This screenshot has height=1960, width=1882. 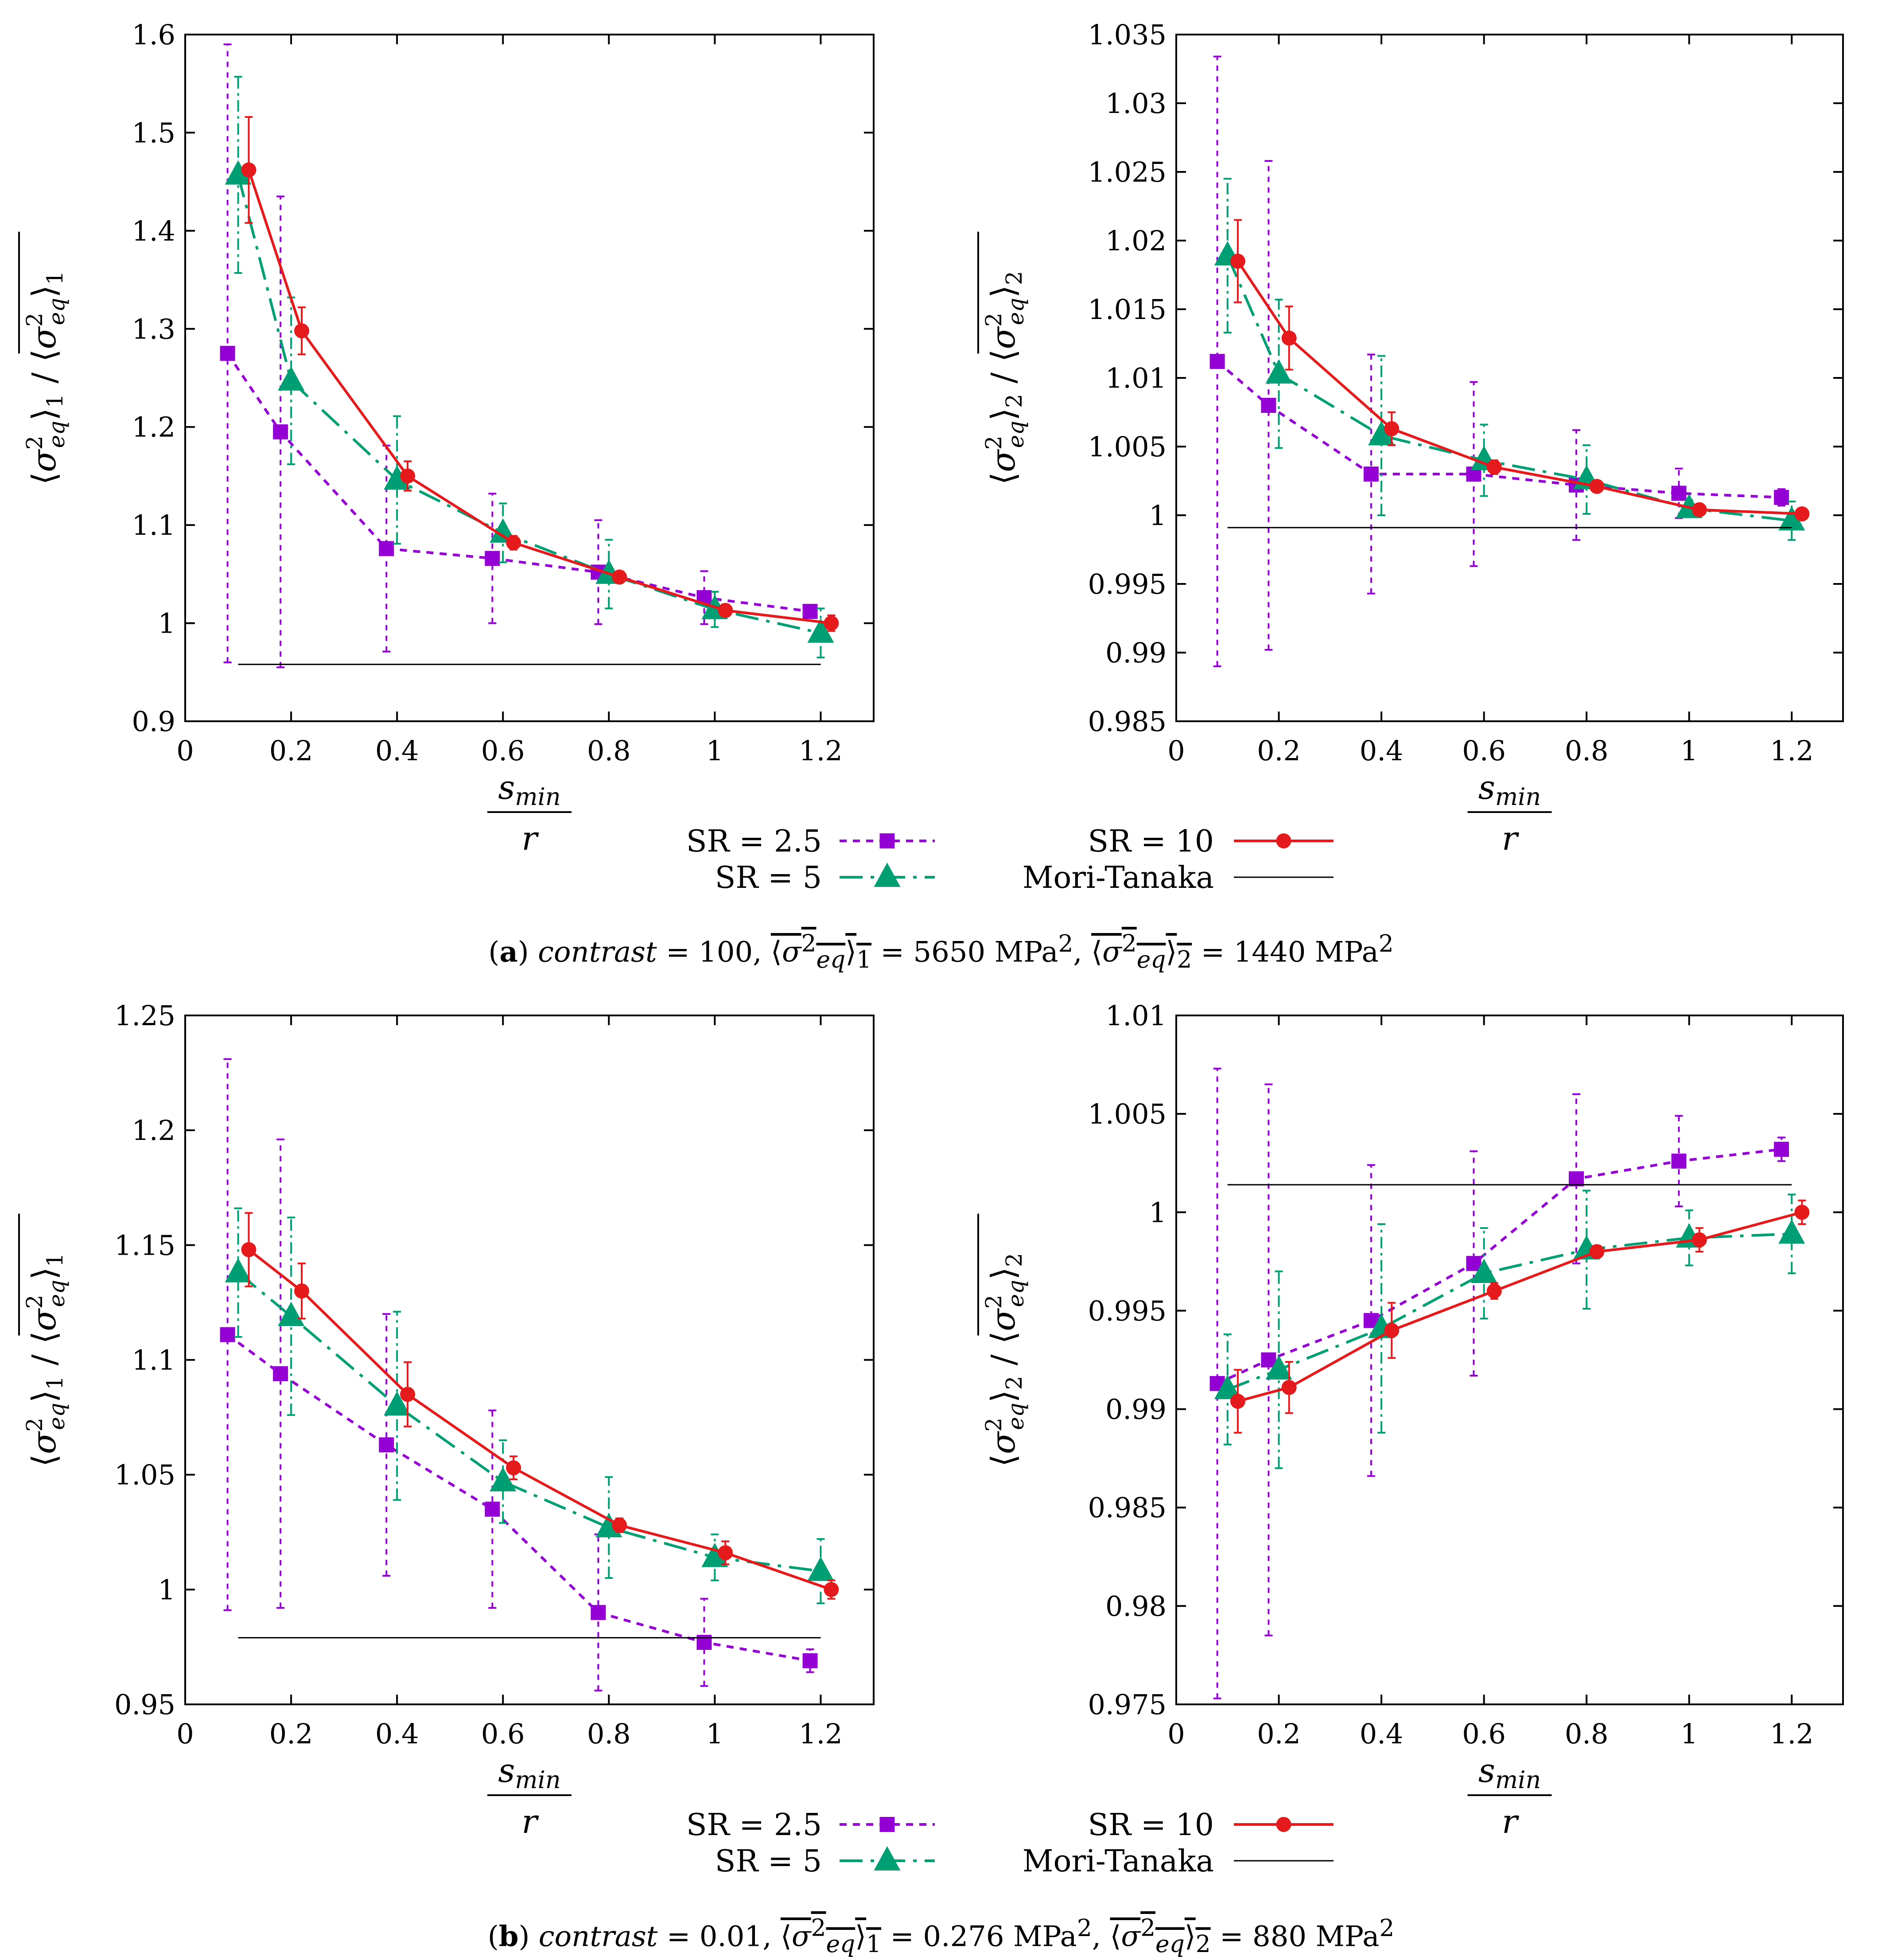 What do you see at coordinates (145, 1245) in the screenshot?
I see `y-tick-label: 1.15` at bounding box center [145, 1245].